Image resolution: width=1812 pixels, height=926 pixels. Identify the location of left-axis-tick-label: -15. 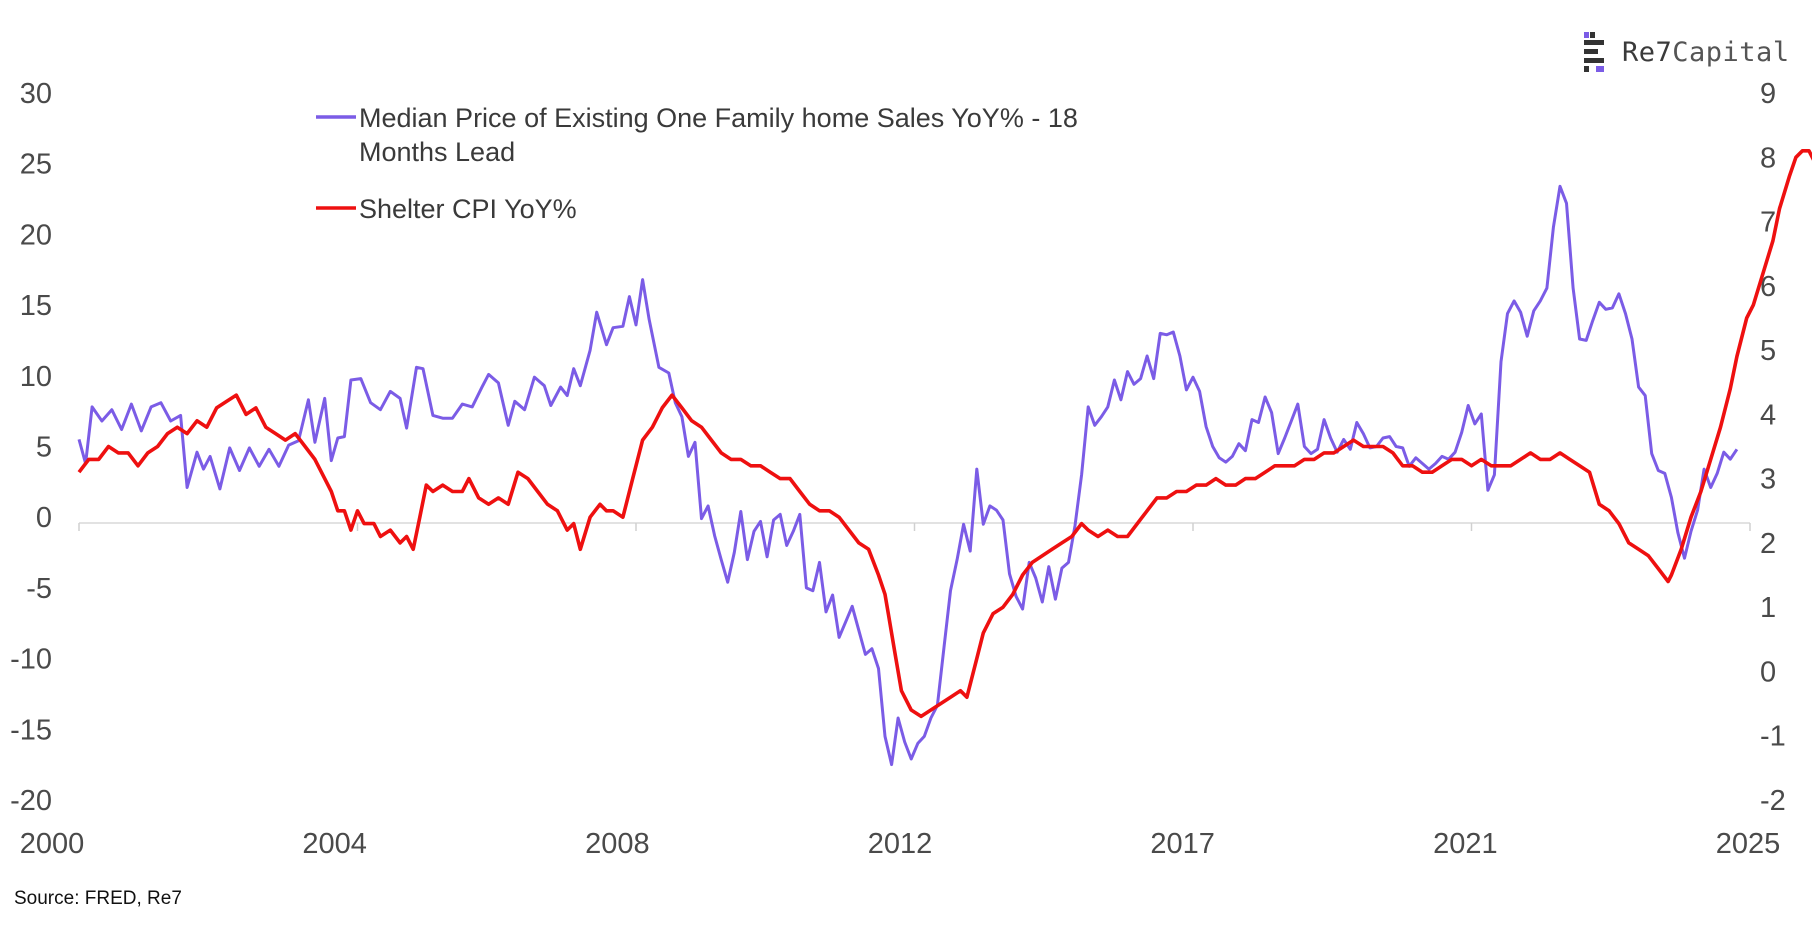
(31, 730).